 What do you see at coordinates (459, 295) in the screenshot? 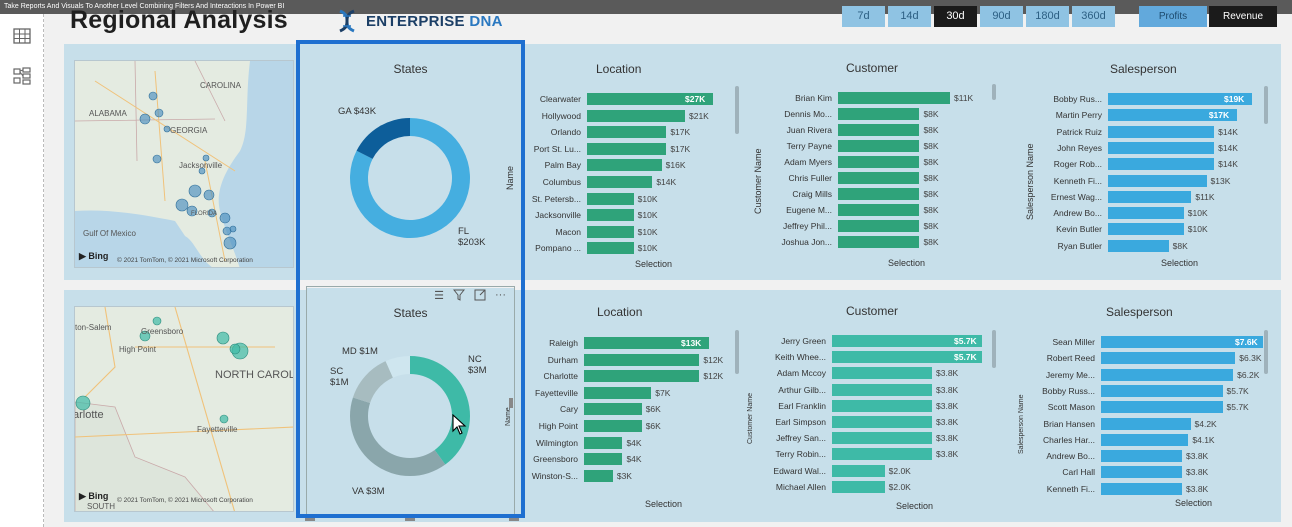
I see `filter-icon` at bounding box center [459, 295].